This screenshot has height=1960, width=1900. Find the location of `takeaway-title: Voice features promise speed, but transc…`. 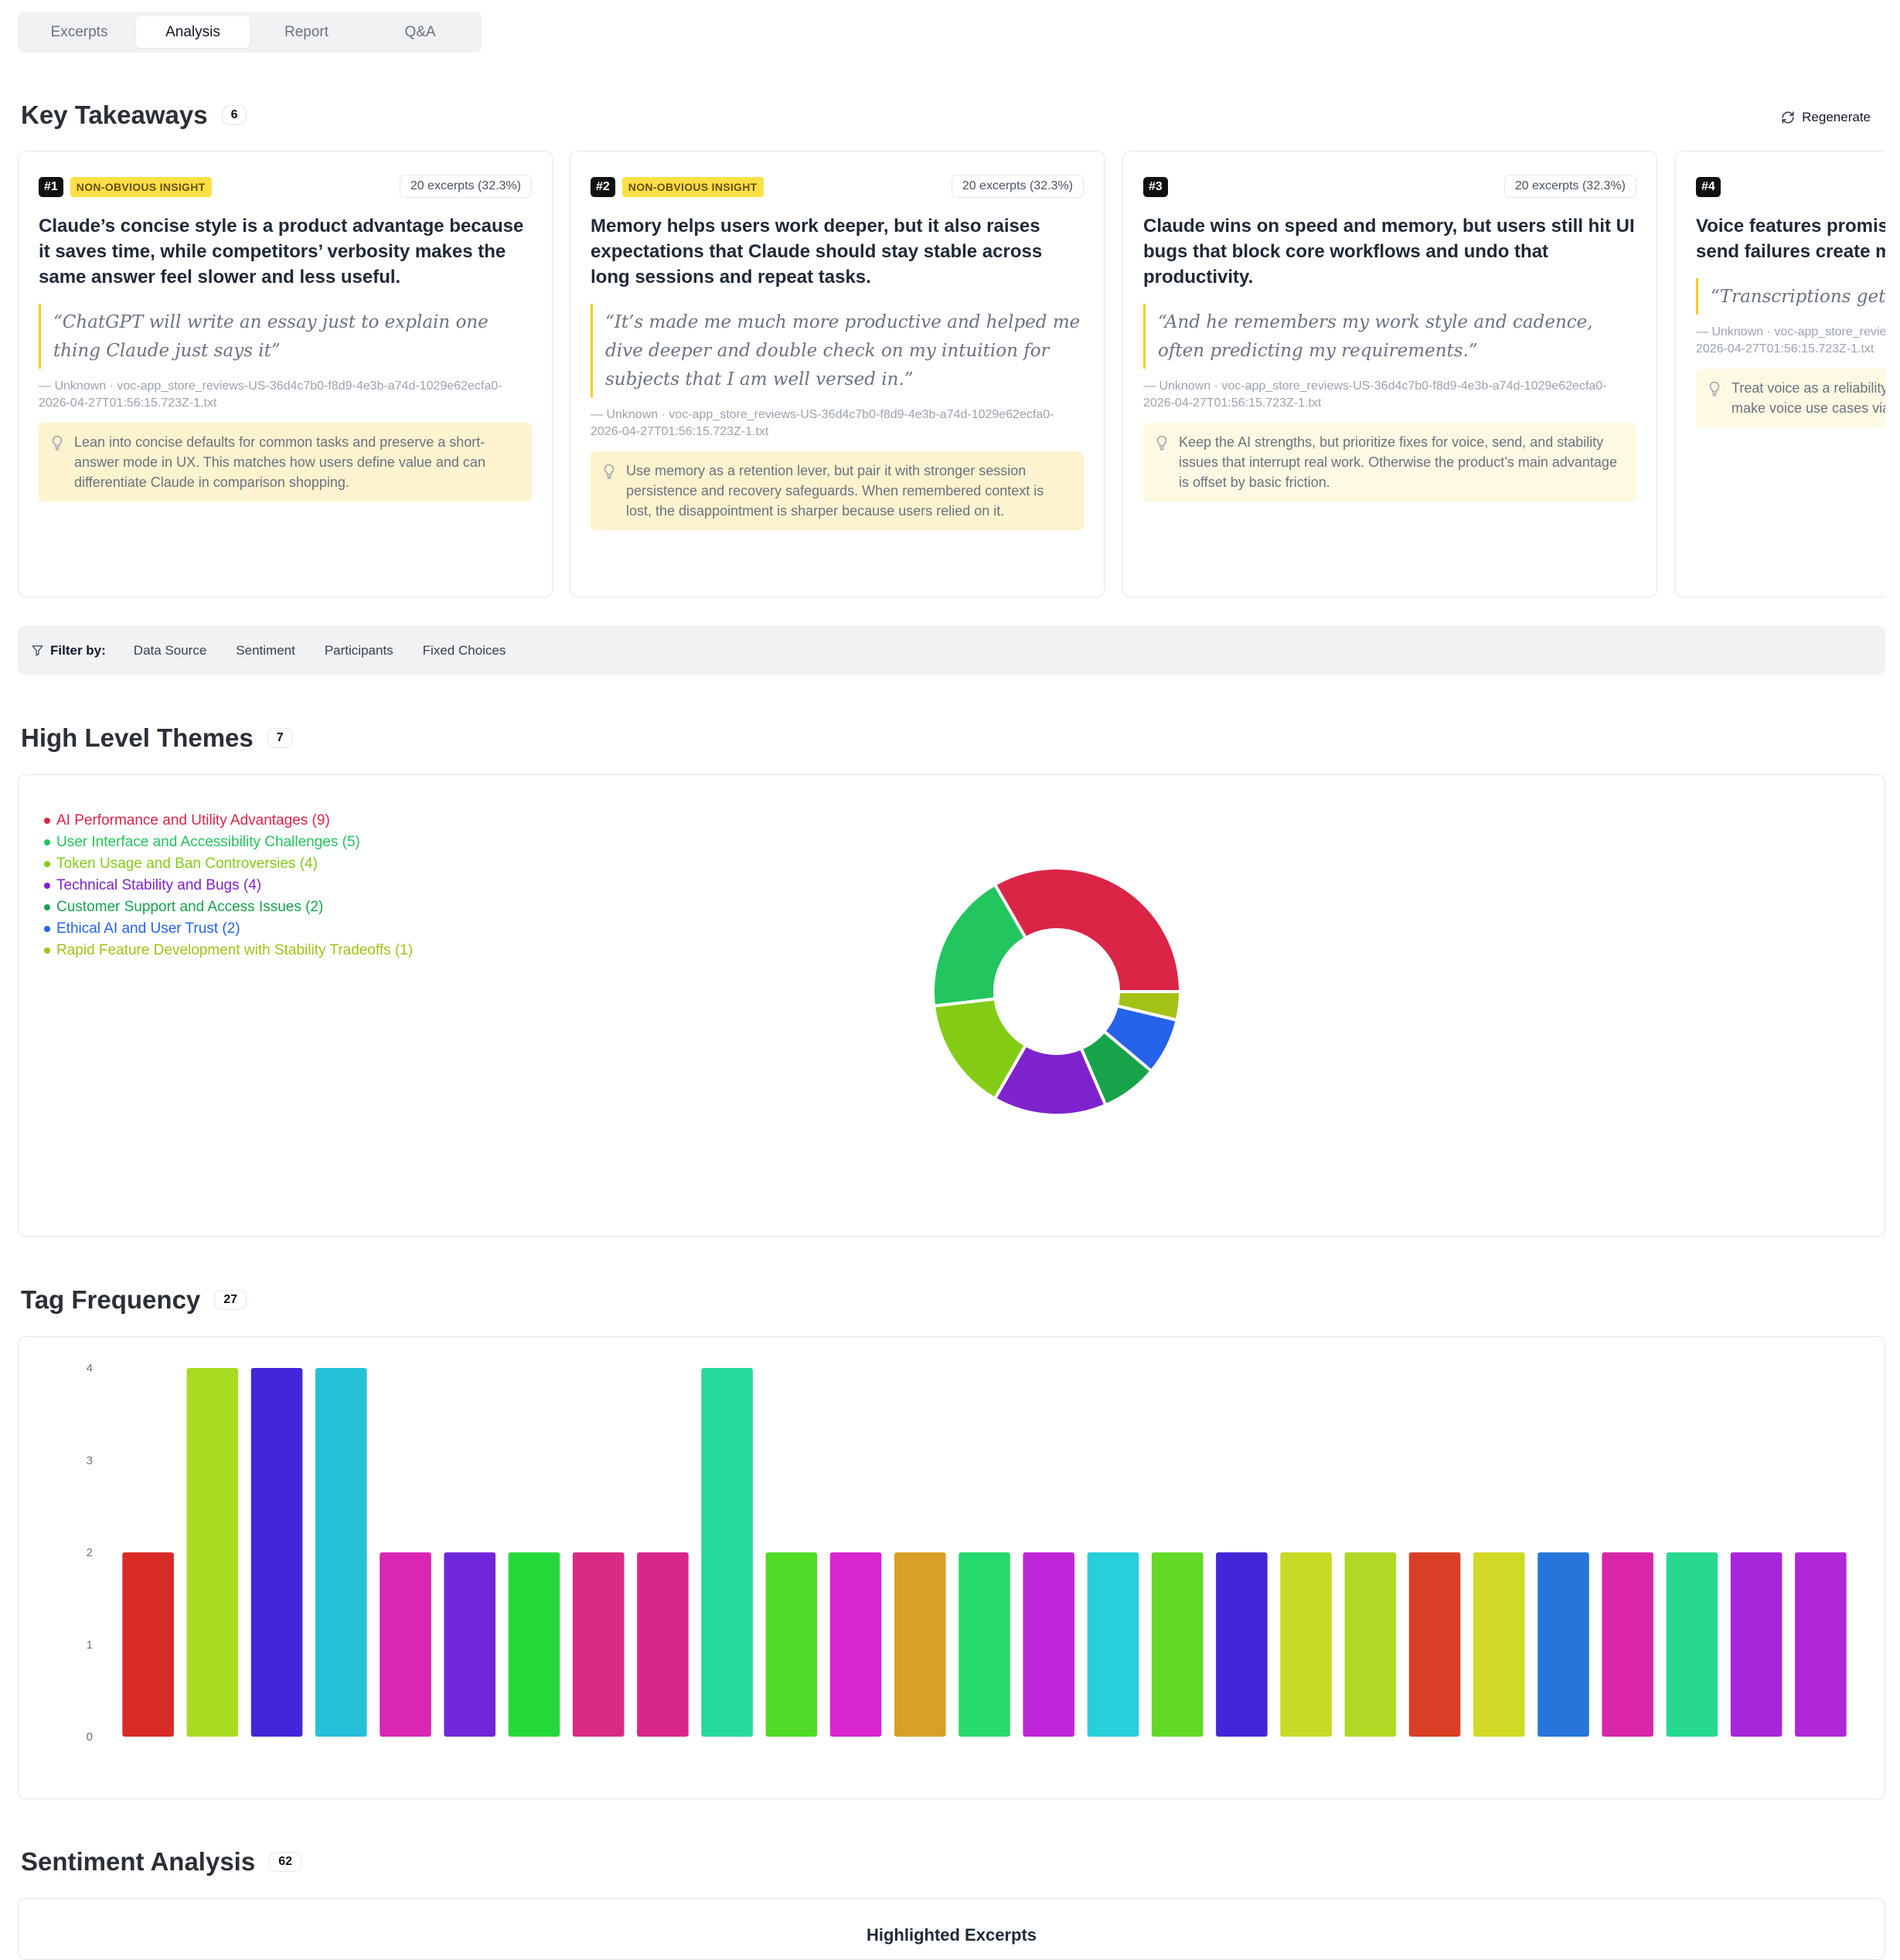

takeaway-title: Voice features promise speed, but transc… is located at coordinates (1790, 239).